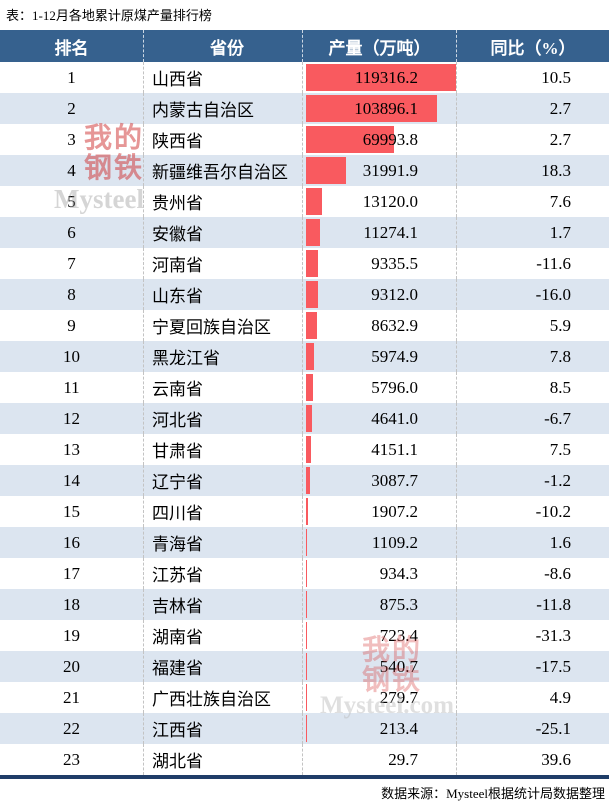  What do you see at coordinates (223, 449) in the screenshot?
I see `province-cell: 甘肃省` at bounding box center [223, 449].